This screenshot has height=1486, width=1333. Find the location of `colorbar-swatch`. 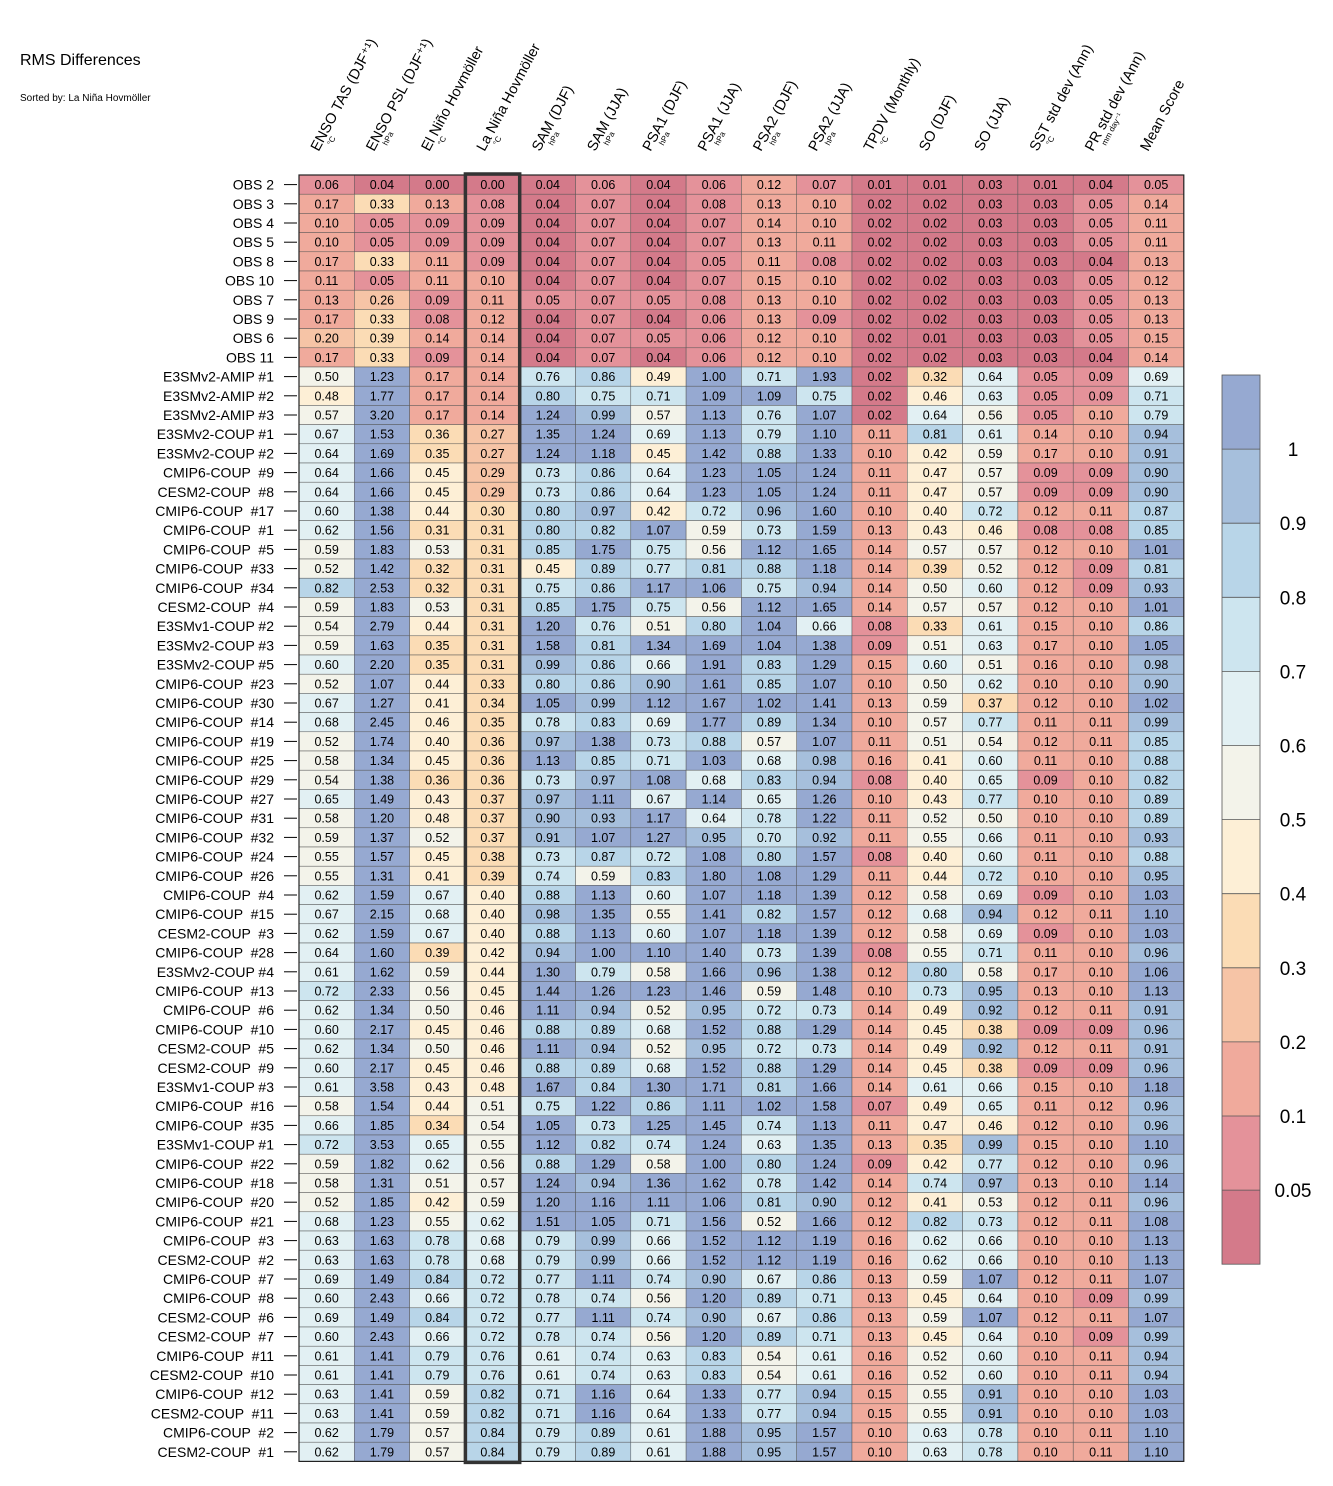

colorbar-swatch is located at coordinates (1241, 1153).